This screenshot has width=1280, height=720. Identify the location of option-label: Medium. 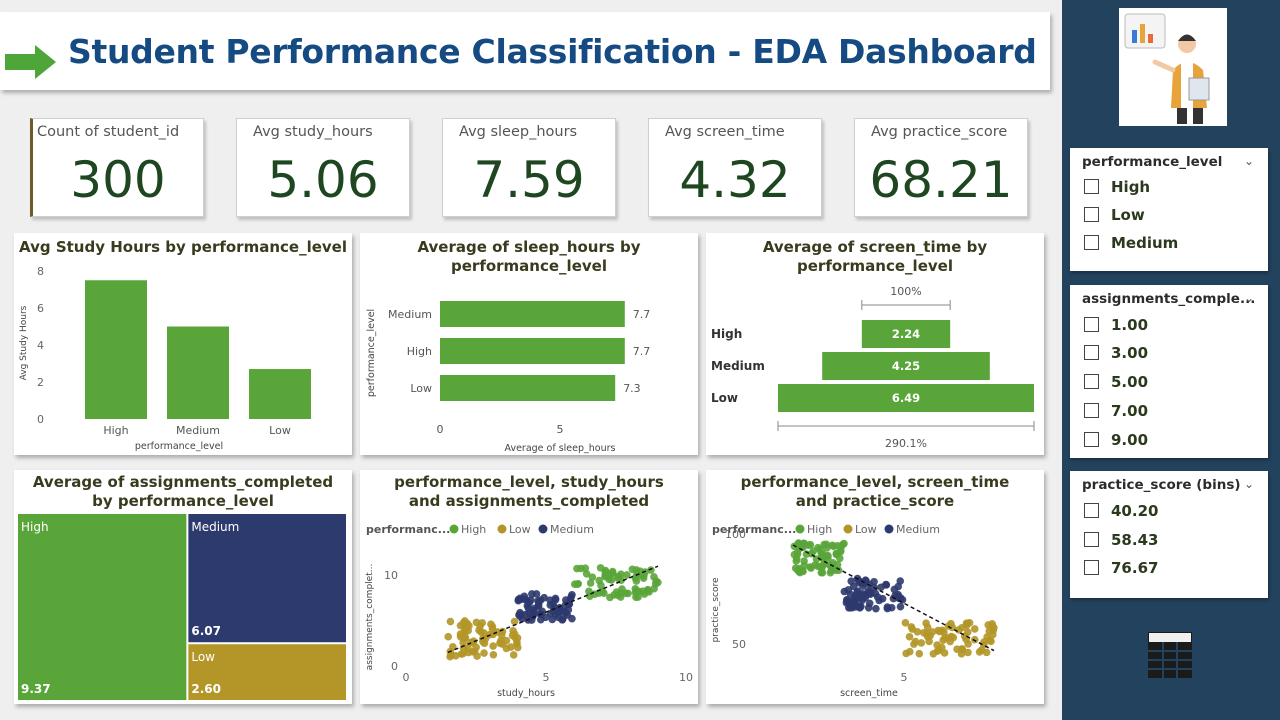
(1145, 243).